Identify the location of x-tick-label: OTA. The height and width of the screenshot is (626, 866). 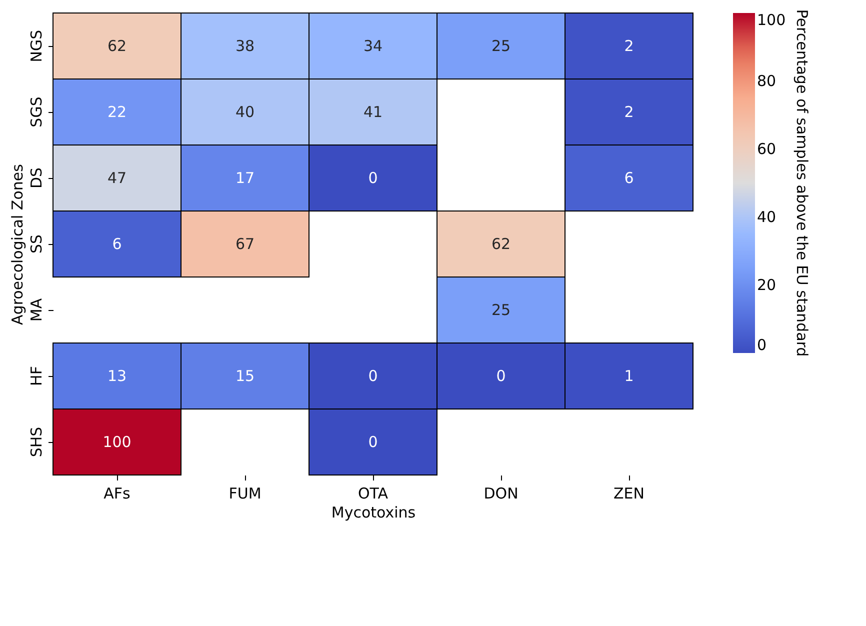
(373, 493).